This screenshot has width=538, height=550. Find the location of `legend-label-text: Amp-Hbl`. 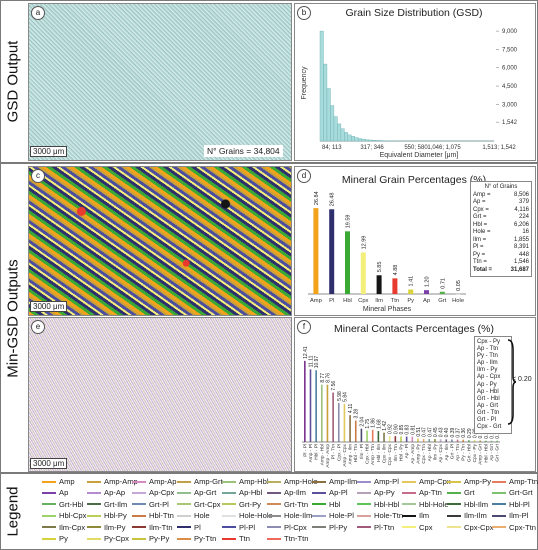

legend-label-text: Amp-Hbl is located at coordinates (254, 481).